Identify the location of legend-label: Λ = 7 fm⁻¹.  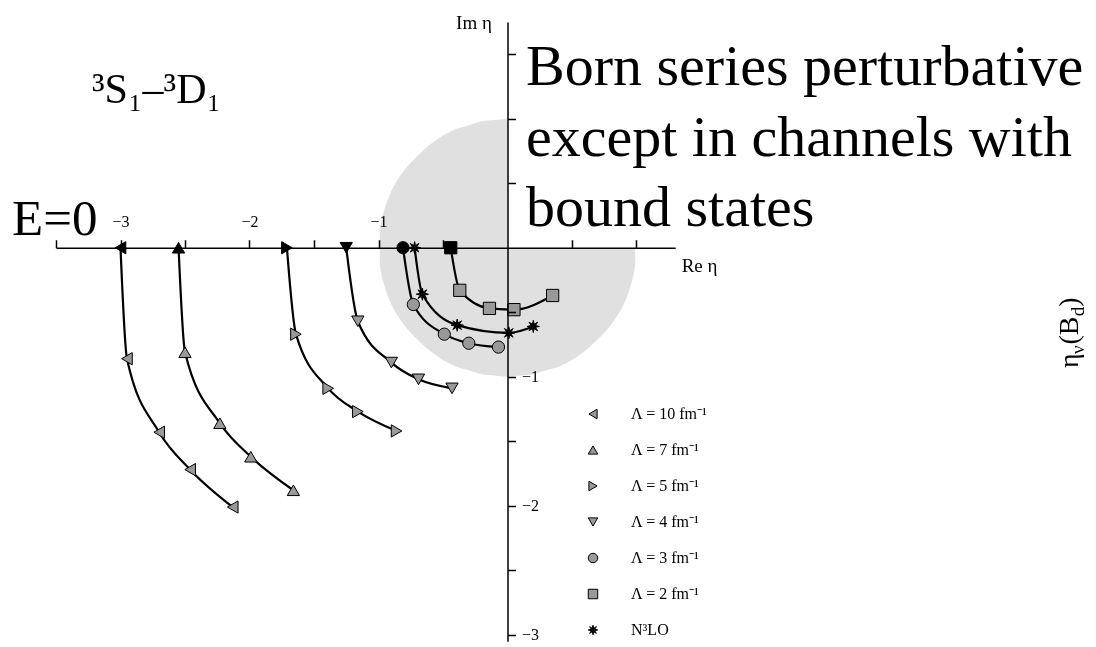
(665, 449).